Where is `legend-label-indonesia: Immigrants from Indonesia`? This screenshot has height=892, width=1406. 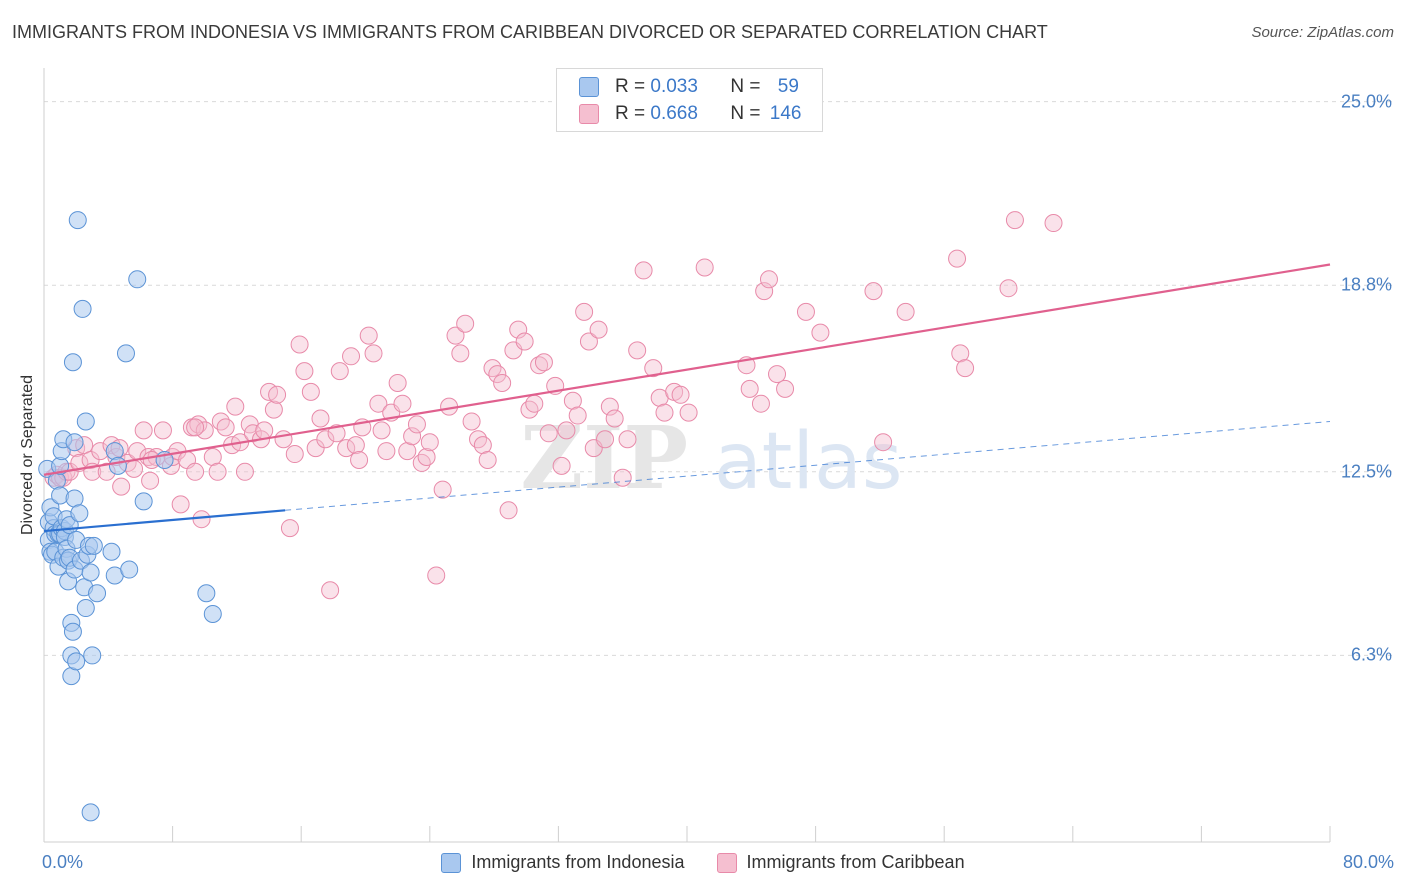 legend-label-indonesia: Immigrants from Indonesia is located at coordinates (578, 862).